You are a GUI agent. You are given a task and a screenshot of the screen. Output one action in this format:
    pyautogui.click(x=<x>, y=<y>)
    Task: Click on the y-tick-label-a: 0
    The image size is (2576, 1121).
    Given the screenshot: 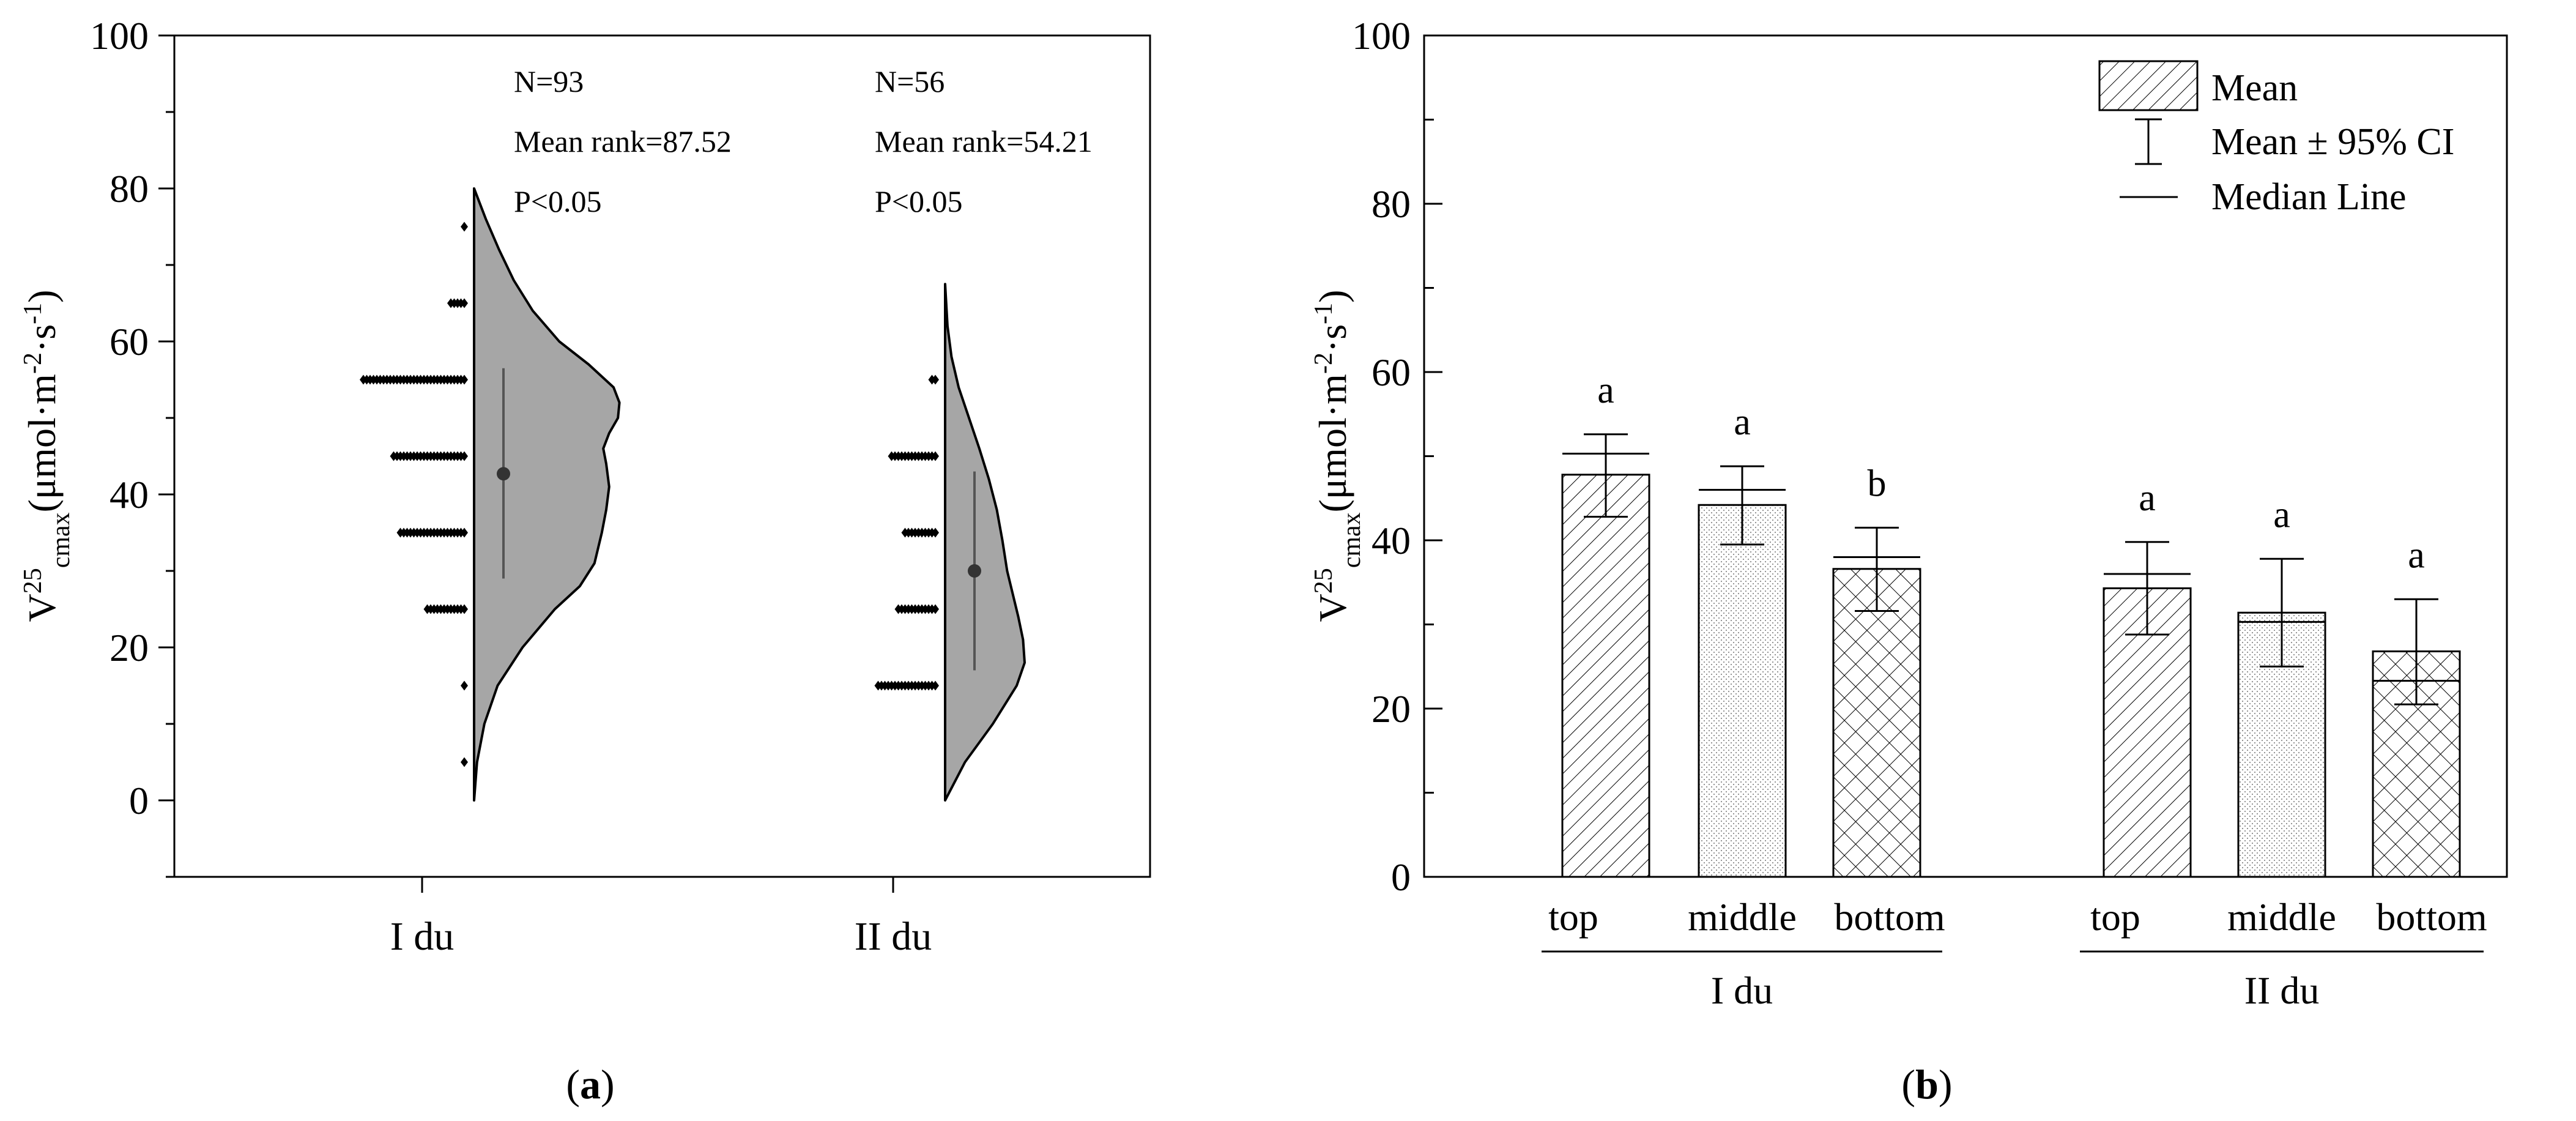 What is the action you would take?
    pyautogui.click(x=139, y=800)
    